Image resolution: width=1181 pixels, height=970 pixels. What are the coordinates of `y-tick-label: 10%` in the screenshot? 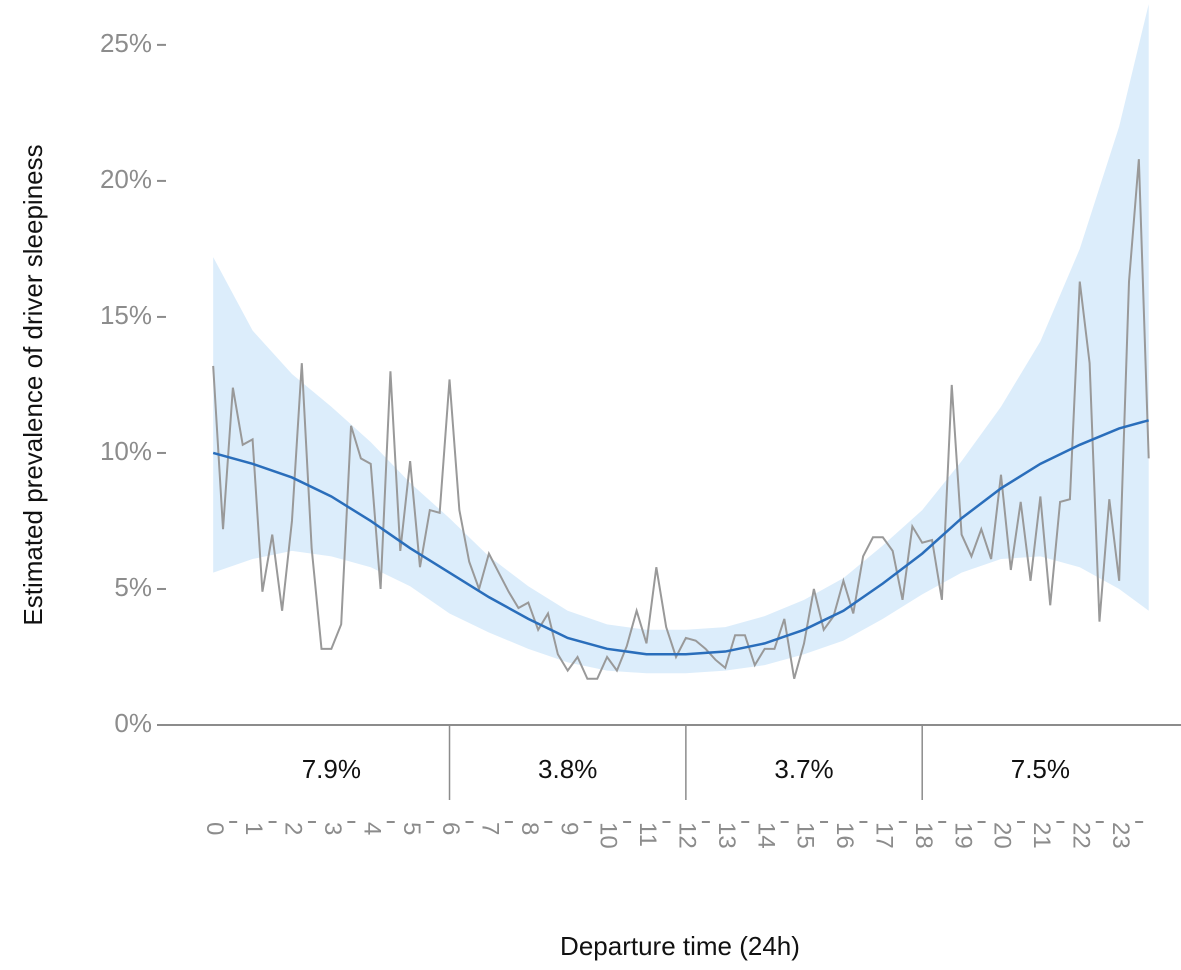 It's located at (126, 451).